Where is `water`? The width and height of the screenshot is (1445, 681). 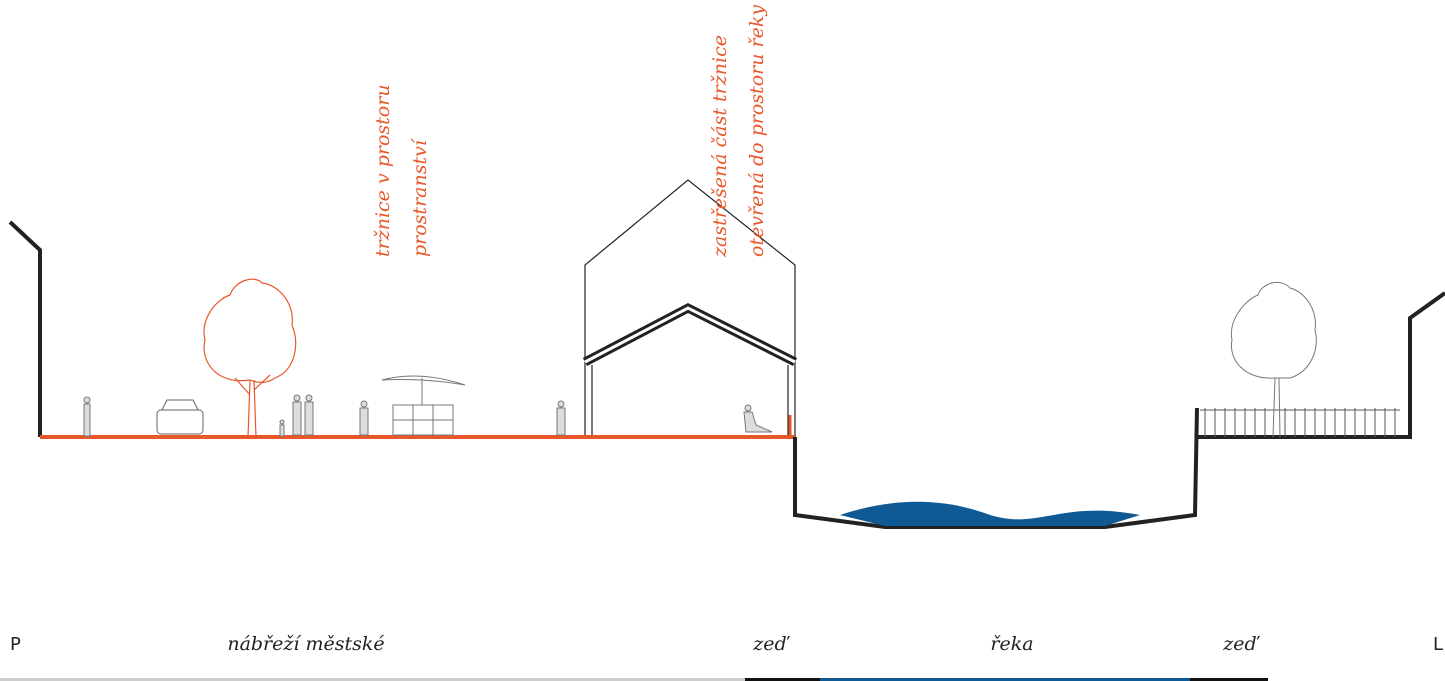 water is located at coordinates (990, 513).